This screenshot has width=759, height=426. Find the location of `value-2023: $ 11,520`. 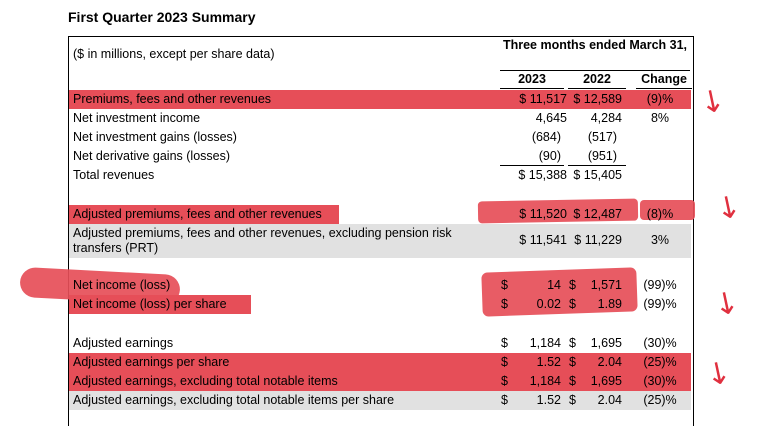

value-2023: $ 11,520 is located at coordinates (543, 214).